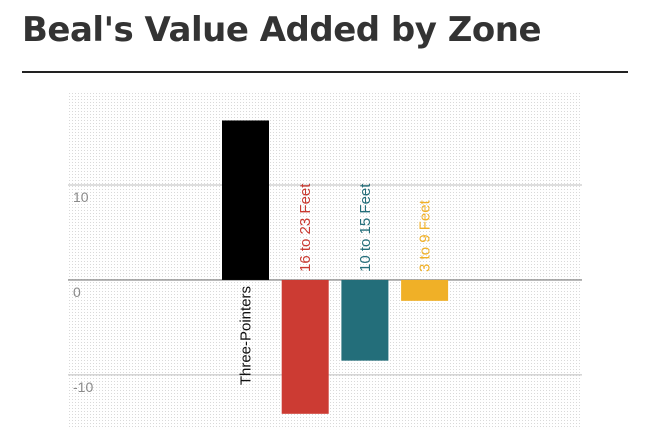 The image size is (649, 431). I want to click on bar-category-label: 16 to 23 Feet, so click(305, 227).